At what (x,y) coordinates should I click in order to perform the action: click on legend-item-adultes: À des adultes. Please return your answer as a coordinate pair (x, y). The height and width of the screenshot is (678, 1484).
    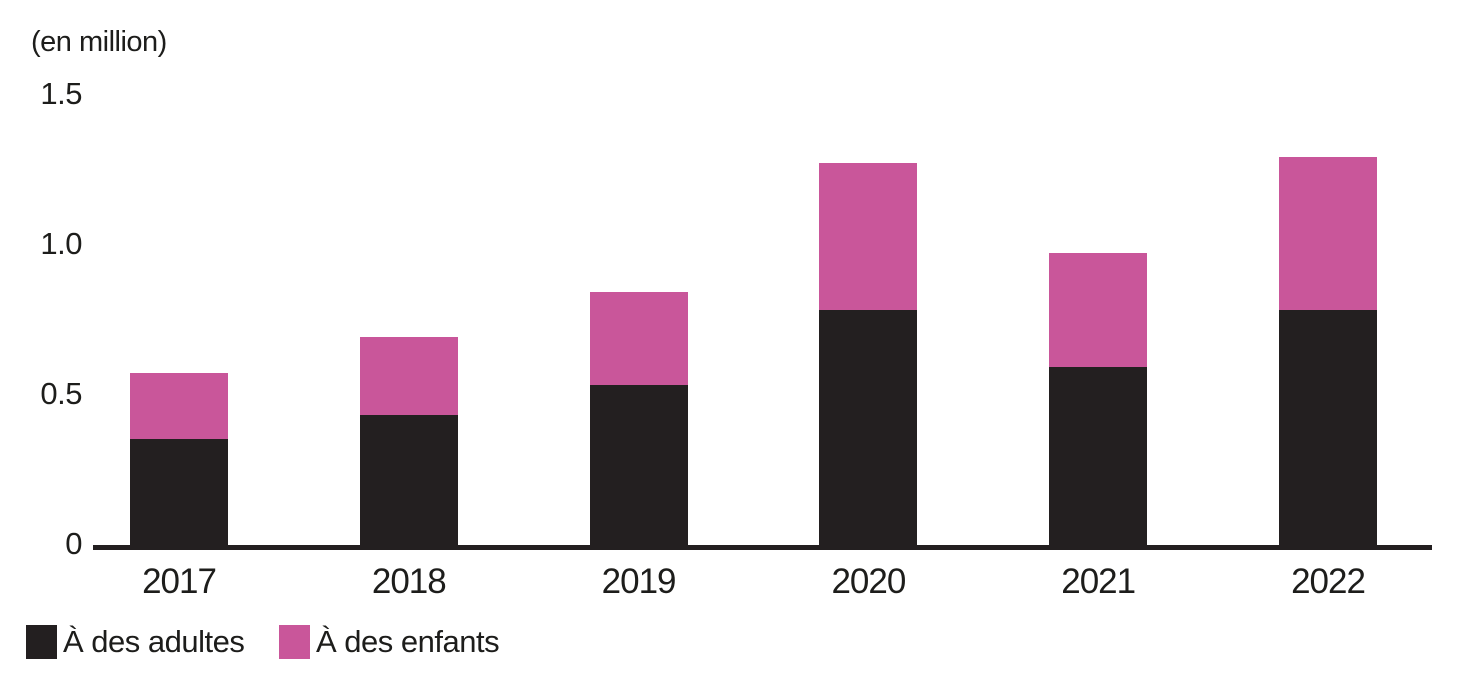
    Looking at the image, I should click on (135, 641).